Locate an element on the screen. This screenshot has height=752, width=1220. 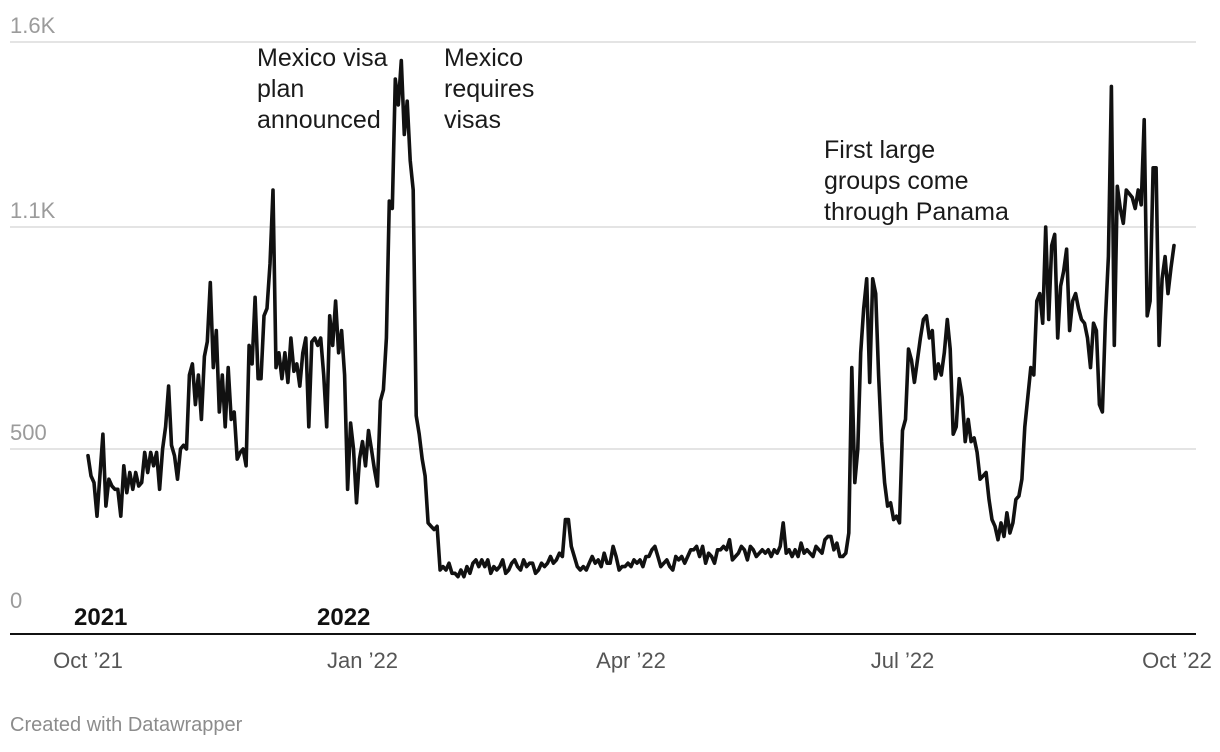
year-label: 2022 is located at coordinates (343, 617).